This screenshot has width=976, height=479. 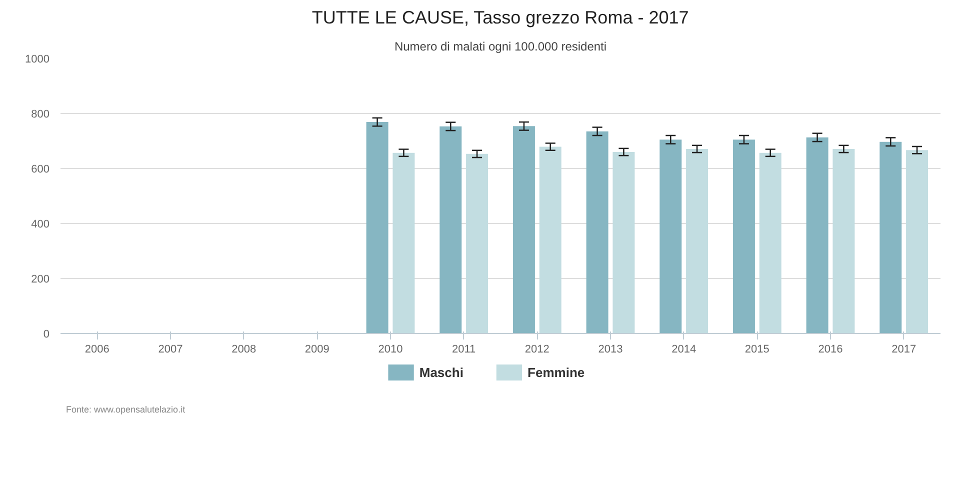 I want to click on x-tick-label: 2014, so click(x=684, y=350).